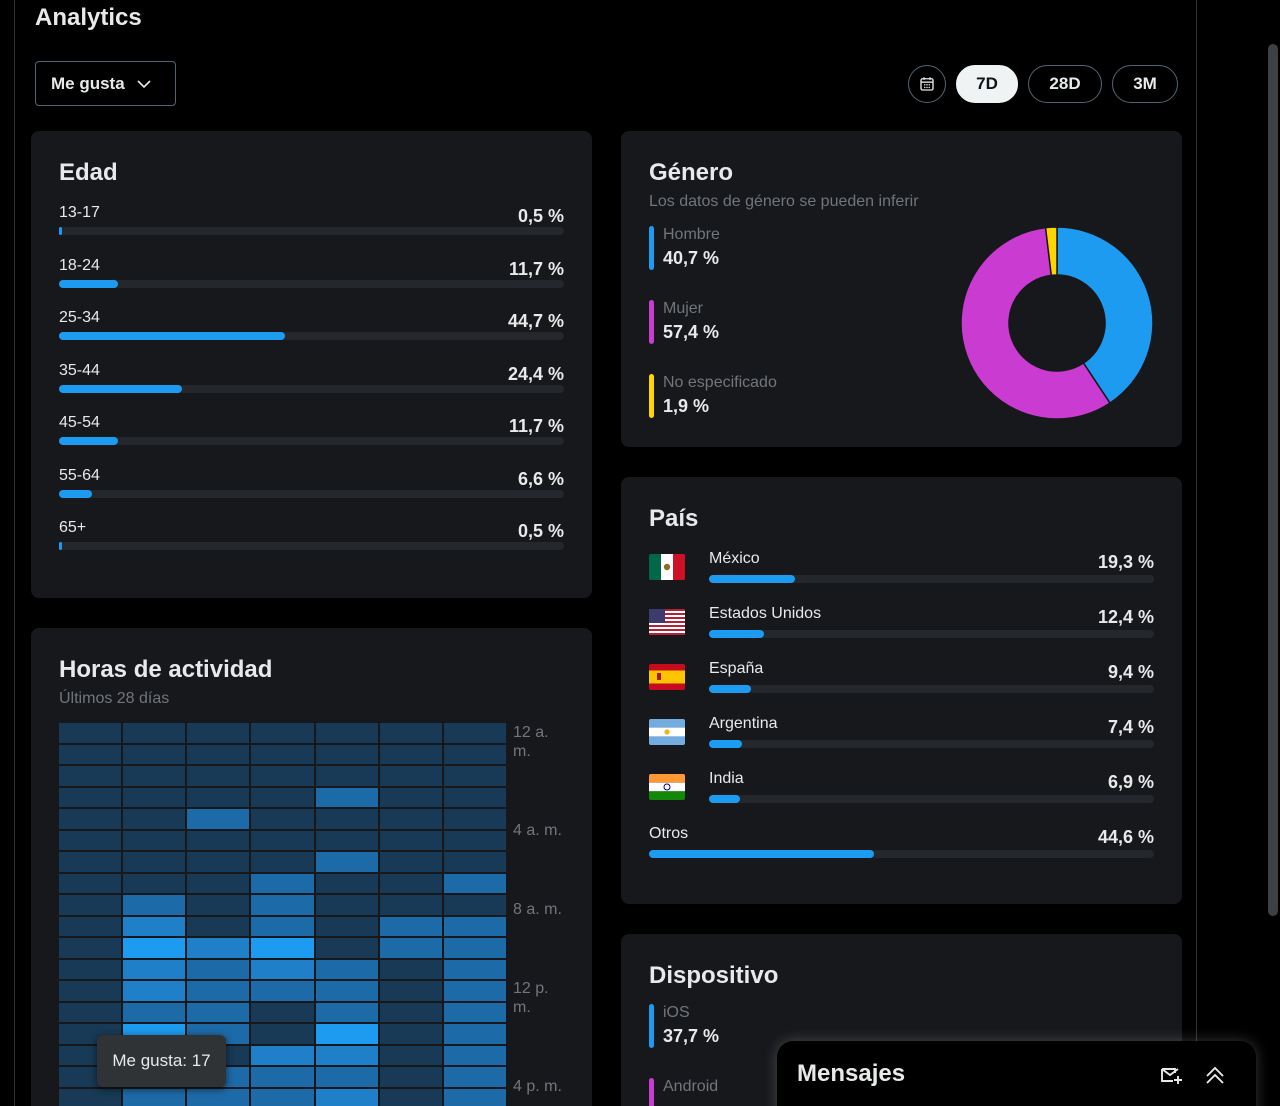 This screenshot has height=1106, width=1280. Describe the element at coordinates (1215, 1075) in the screenshot. I see `expand-messages-button` at that location.